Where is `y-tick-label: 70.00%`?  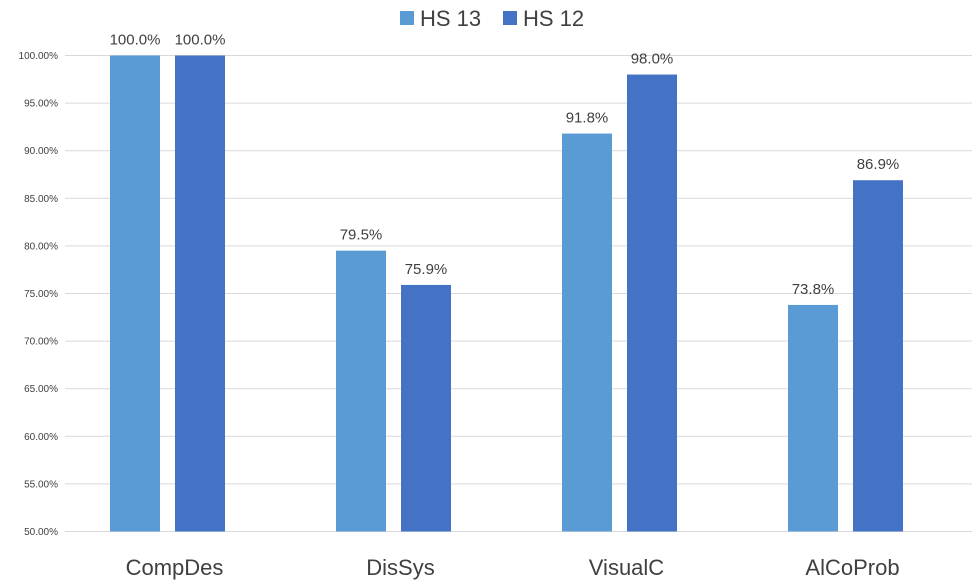 y-tick-label: 70.00% is located at coordinates (41, 342).